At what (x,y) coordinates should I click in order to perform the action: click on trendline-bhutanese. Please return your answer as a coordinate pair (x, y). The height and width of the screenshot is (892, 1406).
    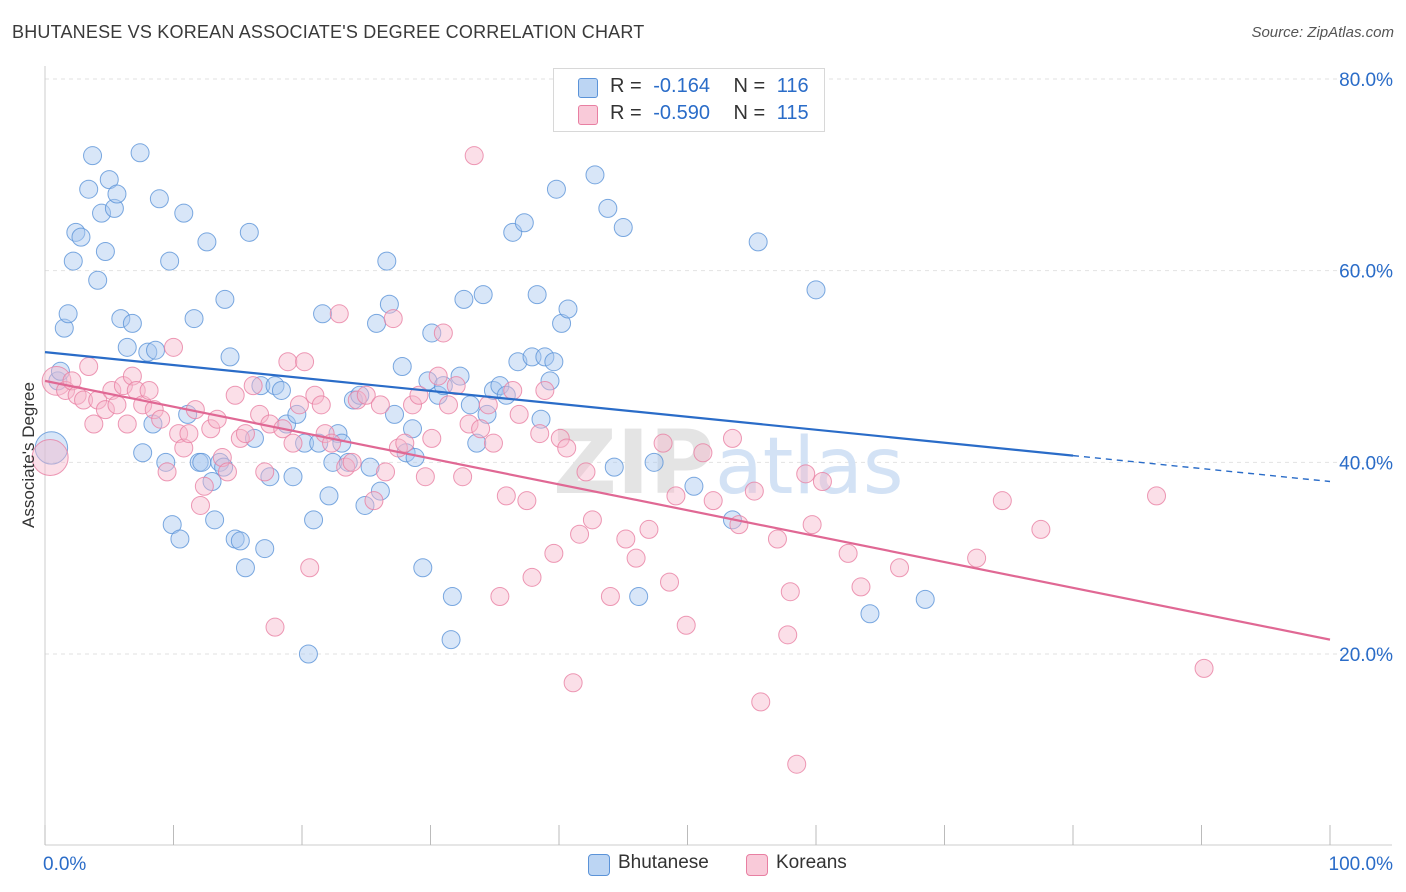
    Looking at the image, I should click on (559, 404).